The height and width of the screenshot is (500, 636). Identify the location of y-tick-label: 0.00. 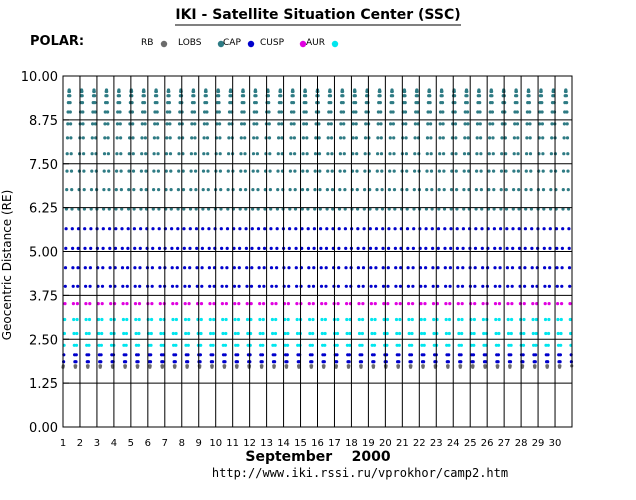
(43, 428).